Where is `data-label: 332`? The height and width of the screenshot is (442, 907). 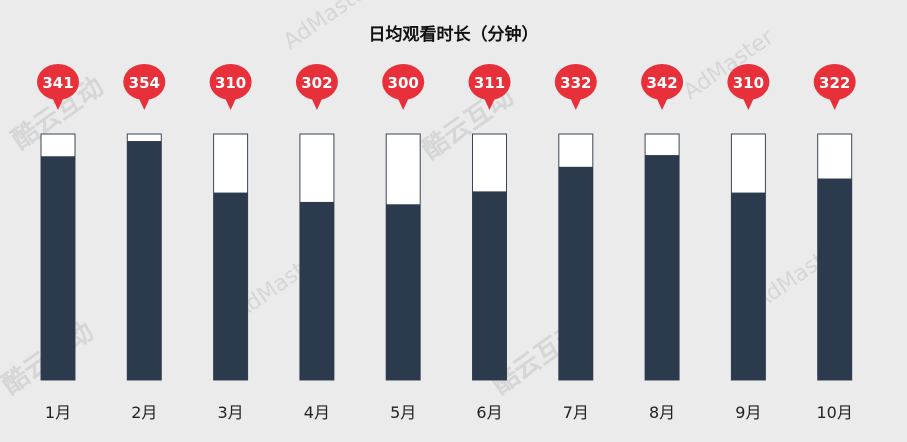 data-label: 332 is located at coordinates (575, 83).